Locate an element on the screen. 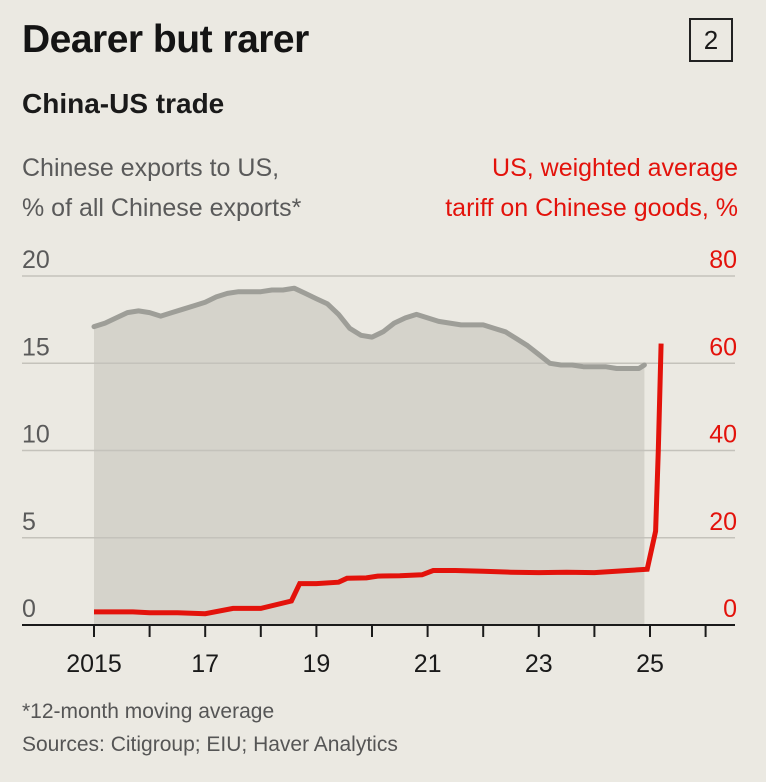  left-tick-label-5: 5 is located at coordinates (29, 522).